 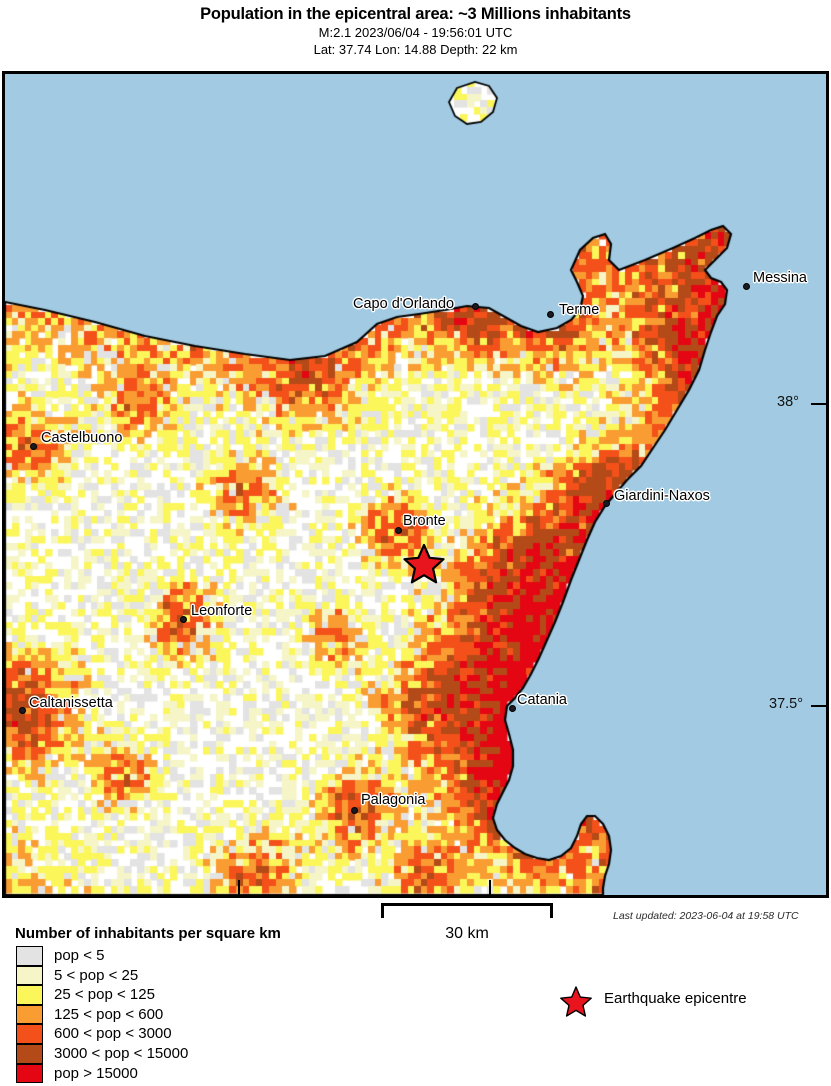 I want to click on scale-bar-left-cap, so click(x=382, y=910).